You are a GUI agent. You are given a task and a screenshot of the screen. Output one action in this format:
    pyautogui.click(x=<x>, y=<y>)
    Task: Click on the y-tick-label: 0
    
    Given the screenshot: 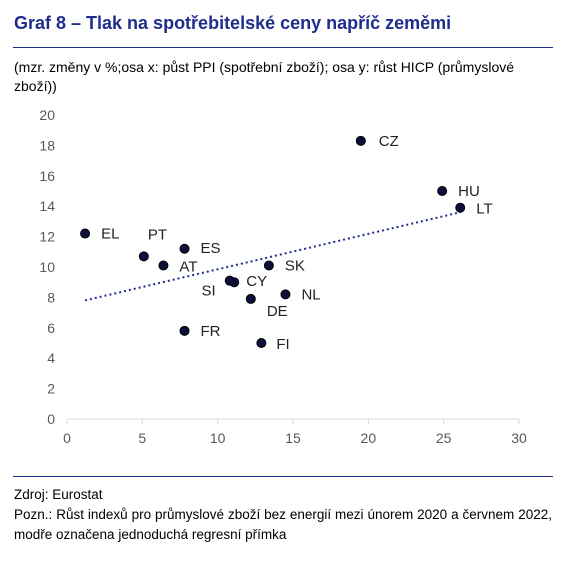 What is the action you would take?
    pyautogui.click(x=51, y=419)
    